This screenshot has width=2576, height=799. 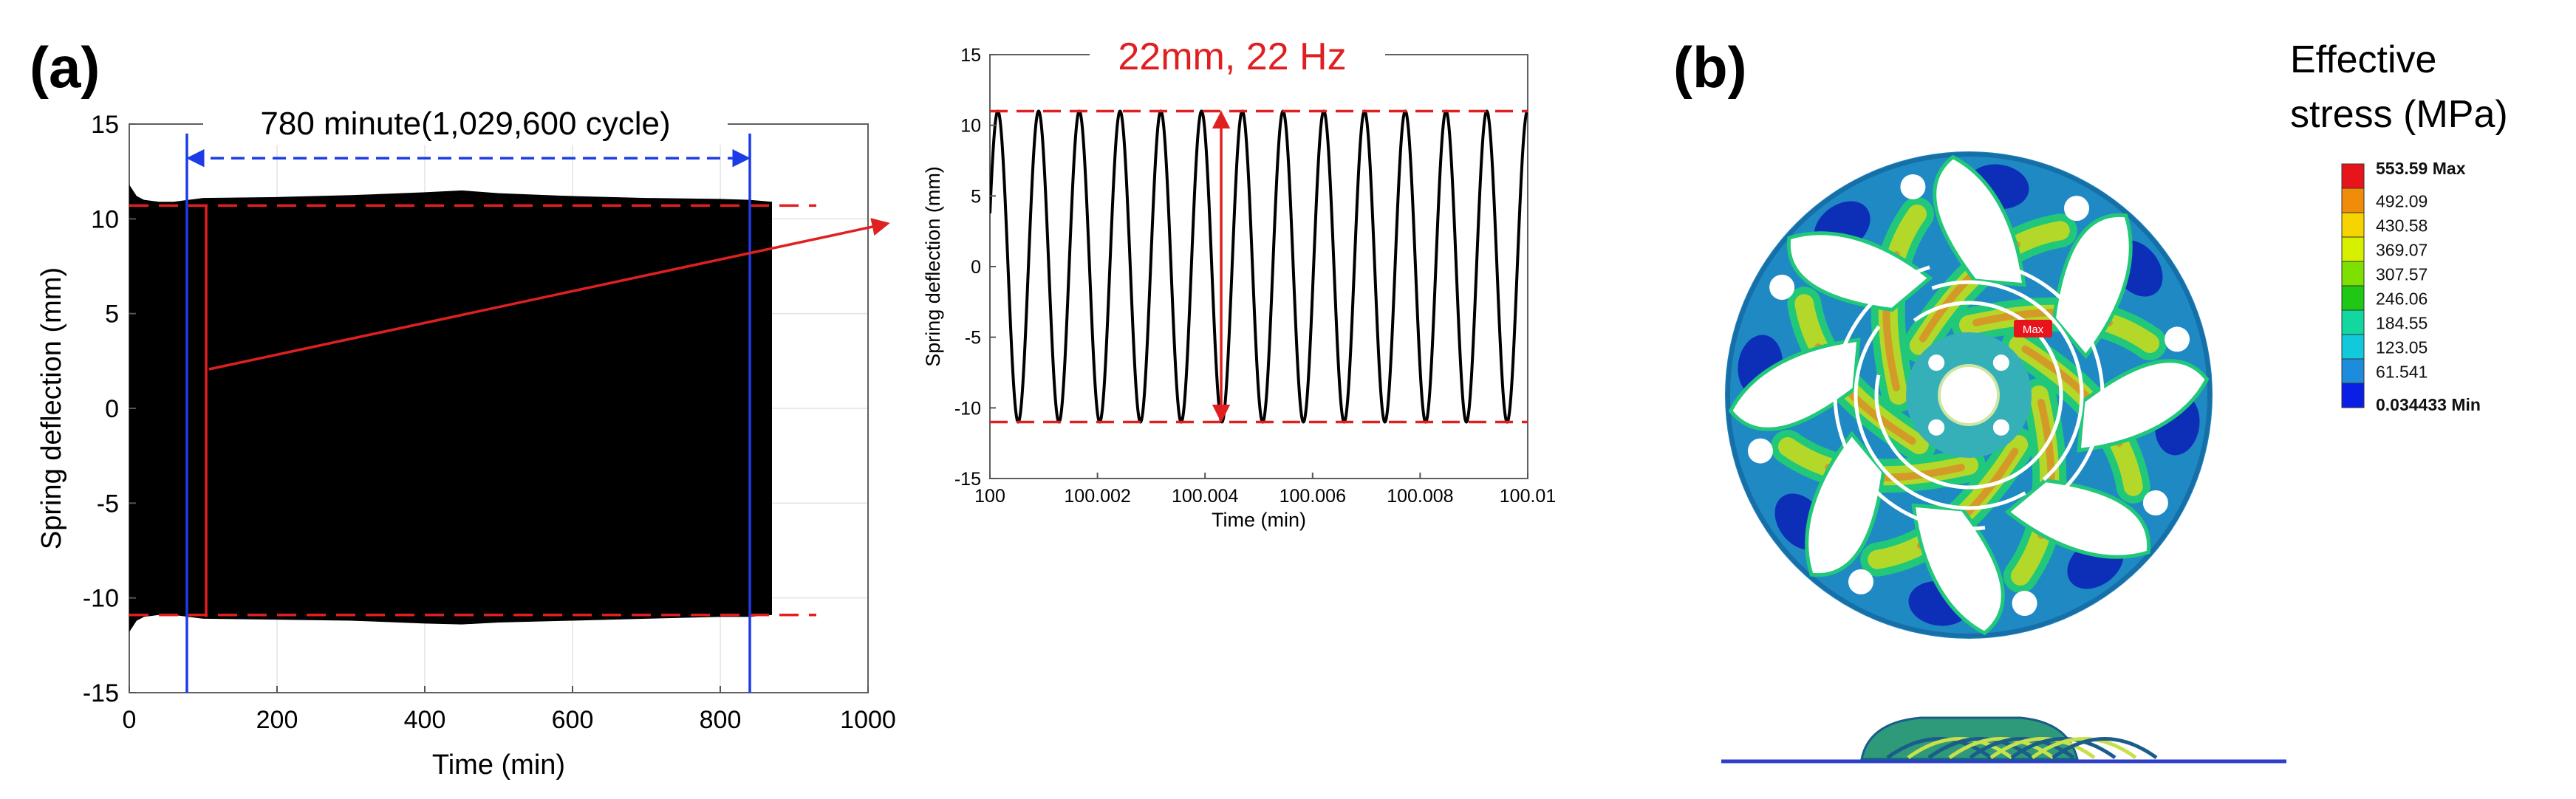 What do you see at coordinates (101, 693) in the screenshot?
I see `main-y-tick-label: -15` at bounding box center [101, 693].